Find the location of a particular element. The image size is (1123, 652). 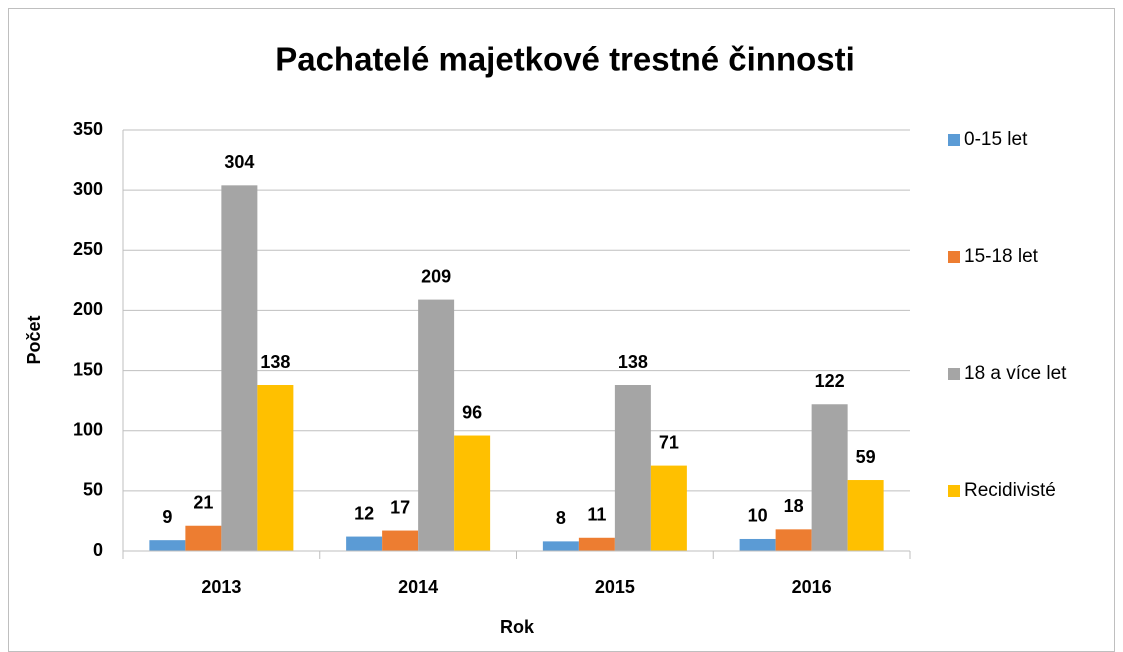

y-tick-label: 100 is located at coordinates (88, 429).